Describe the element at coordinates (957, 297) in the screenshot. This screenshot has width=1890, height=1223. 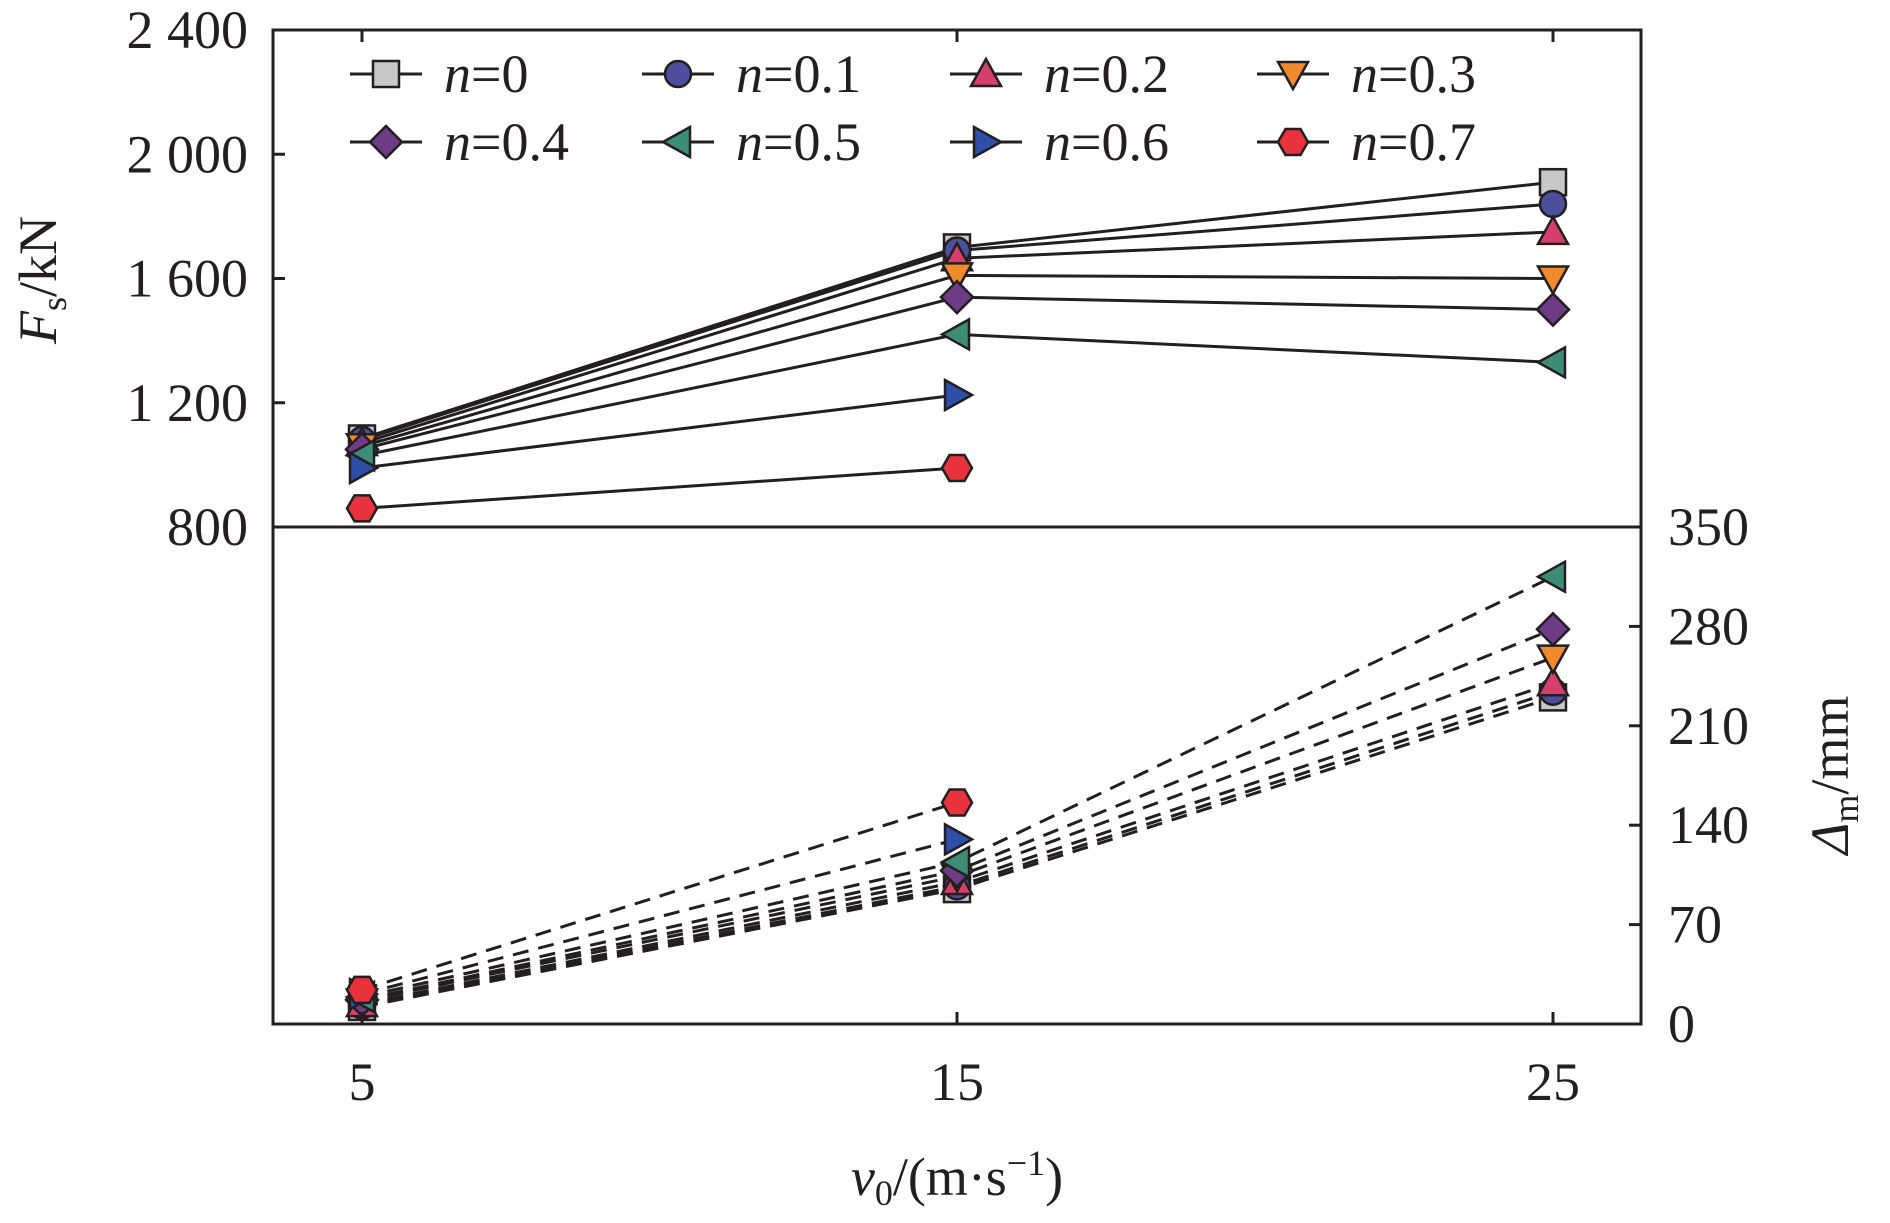
I see `force-point-n-0-4-x15` at that location.